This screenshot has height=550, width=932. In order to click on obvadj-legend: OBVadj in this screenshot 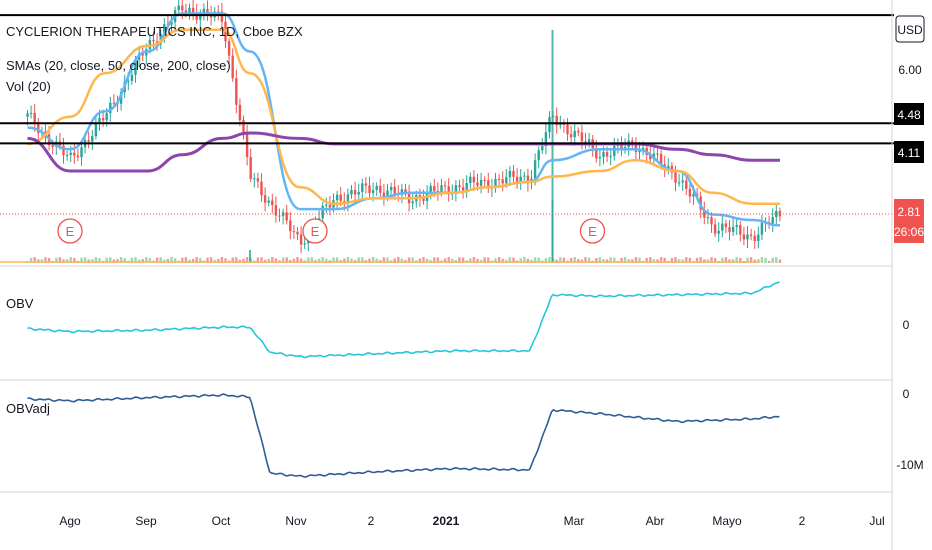, I will do `click(28, 408)`.